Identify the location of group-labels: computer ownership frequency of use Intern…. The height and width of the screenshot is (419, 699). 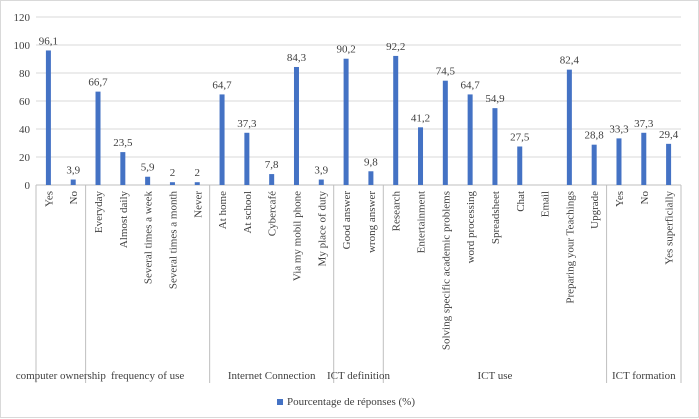
(346, 376).